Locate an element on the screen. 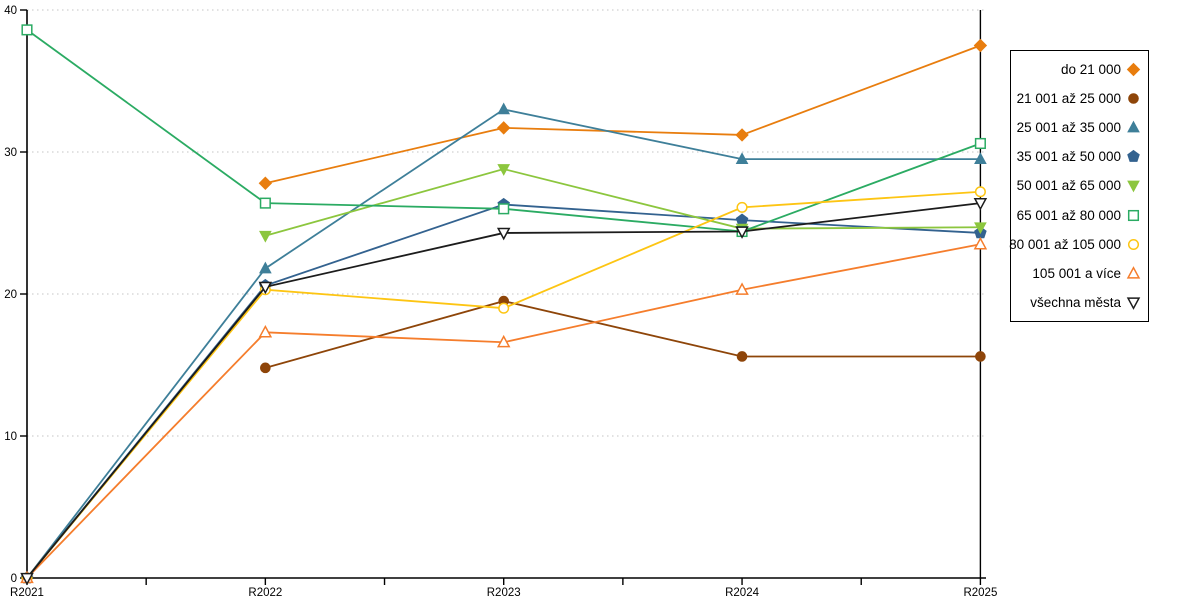  y-tick-label: 40 is located at coordinates (10, 11).